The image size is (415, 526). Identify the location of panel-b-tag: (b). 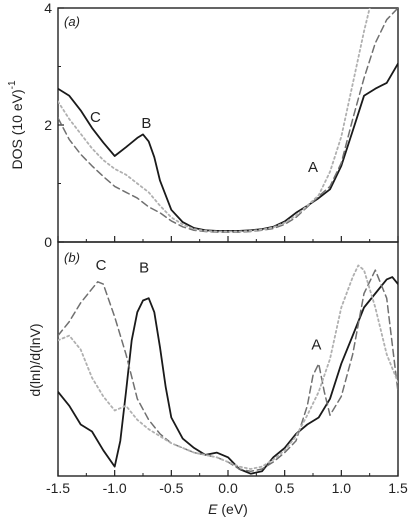
(72, 257).